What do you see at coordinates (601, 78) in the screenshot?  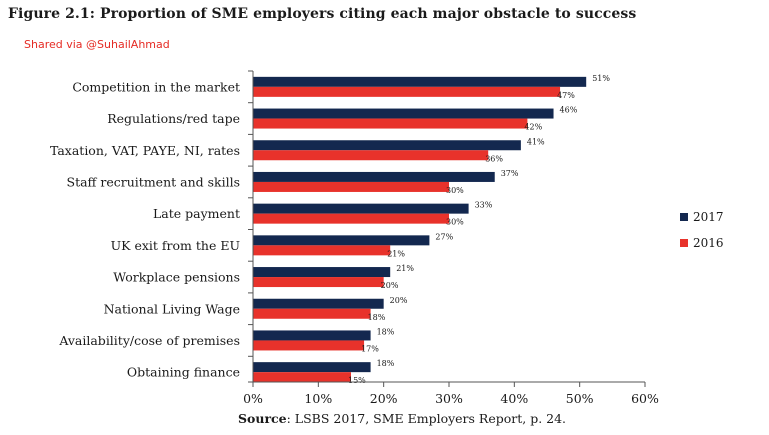 I see `data-label-2017: 51%` at bounding box center [601, 78].